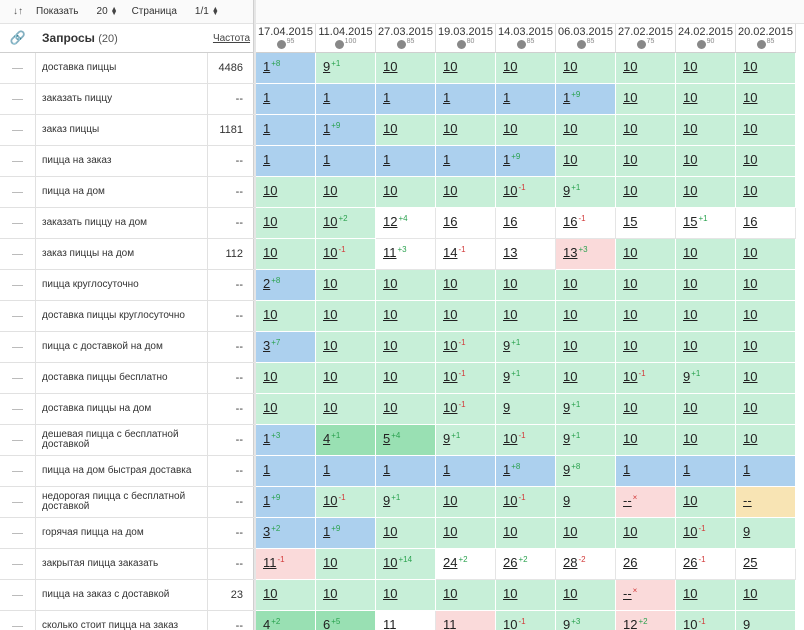  I want to click on position-cell: 9+8, so click(586, 471).